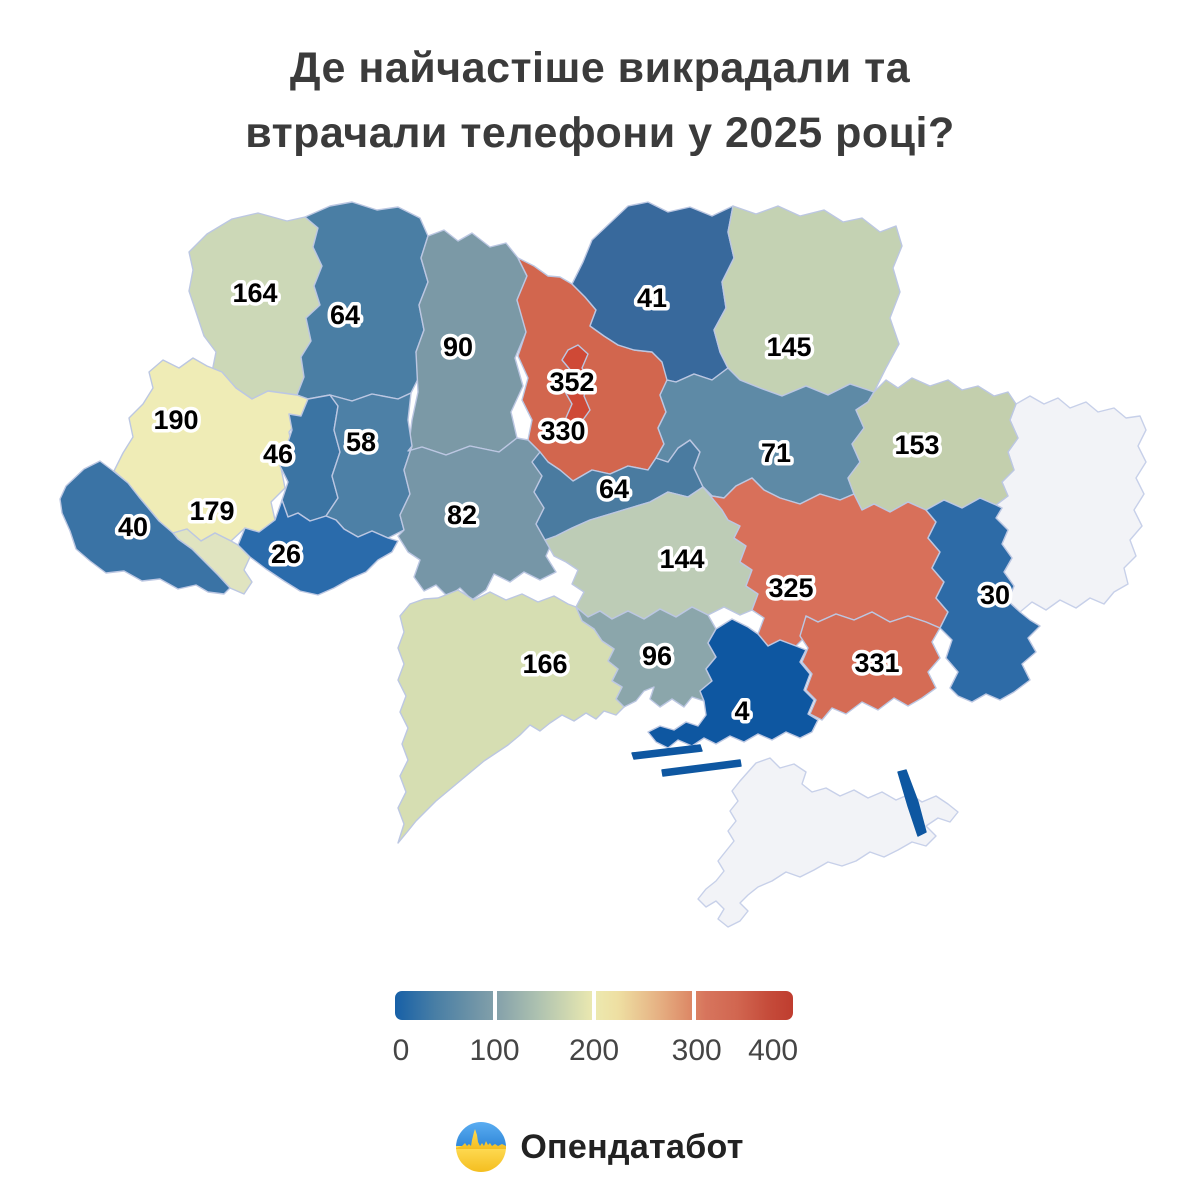 The image size is (1200, 1200). What do you see at coordinates (681, 559) in the screenshot?
I see `region-value-label-kirovohrad: 144` at bounding box center [681, 559].